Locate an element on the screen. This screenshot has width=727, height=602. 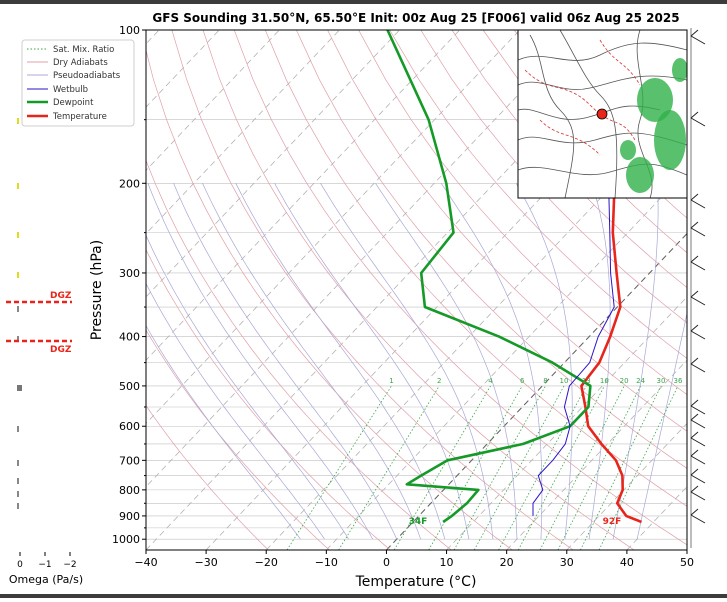
x-tick-label: −20 is located at coordinates (266, 562).